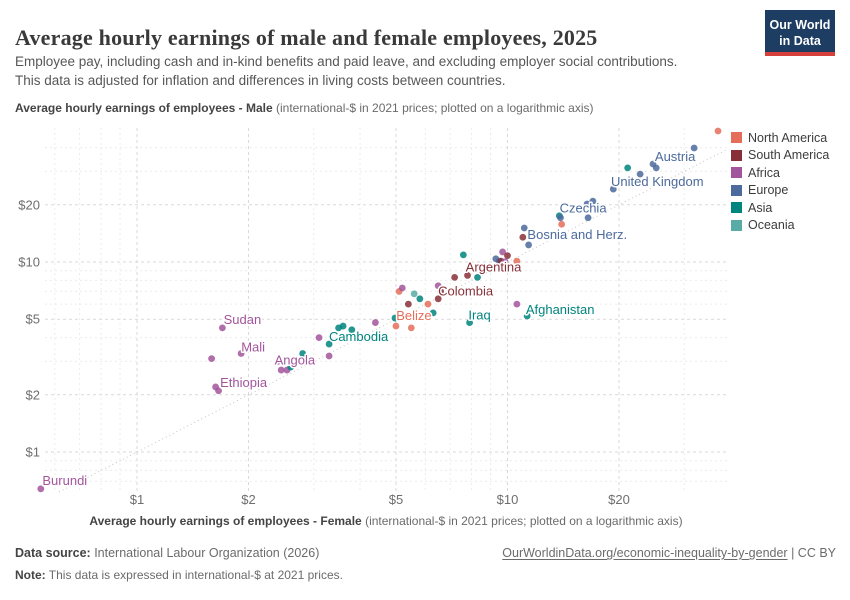  I want to click on data-point-cambodia, so click(338, 328).